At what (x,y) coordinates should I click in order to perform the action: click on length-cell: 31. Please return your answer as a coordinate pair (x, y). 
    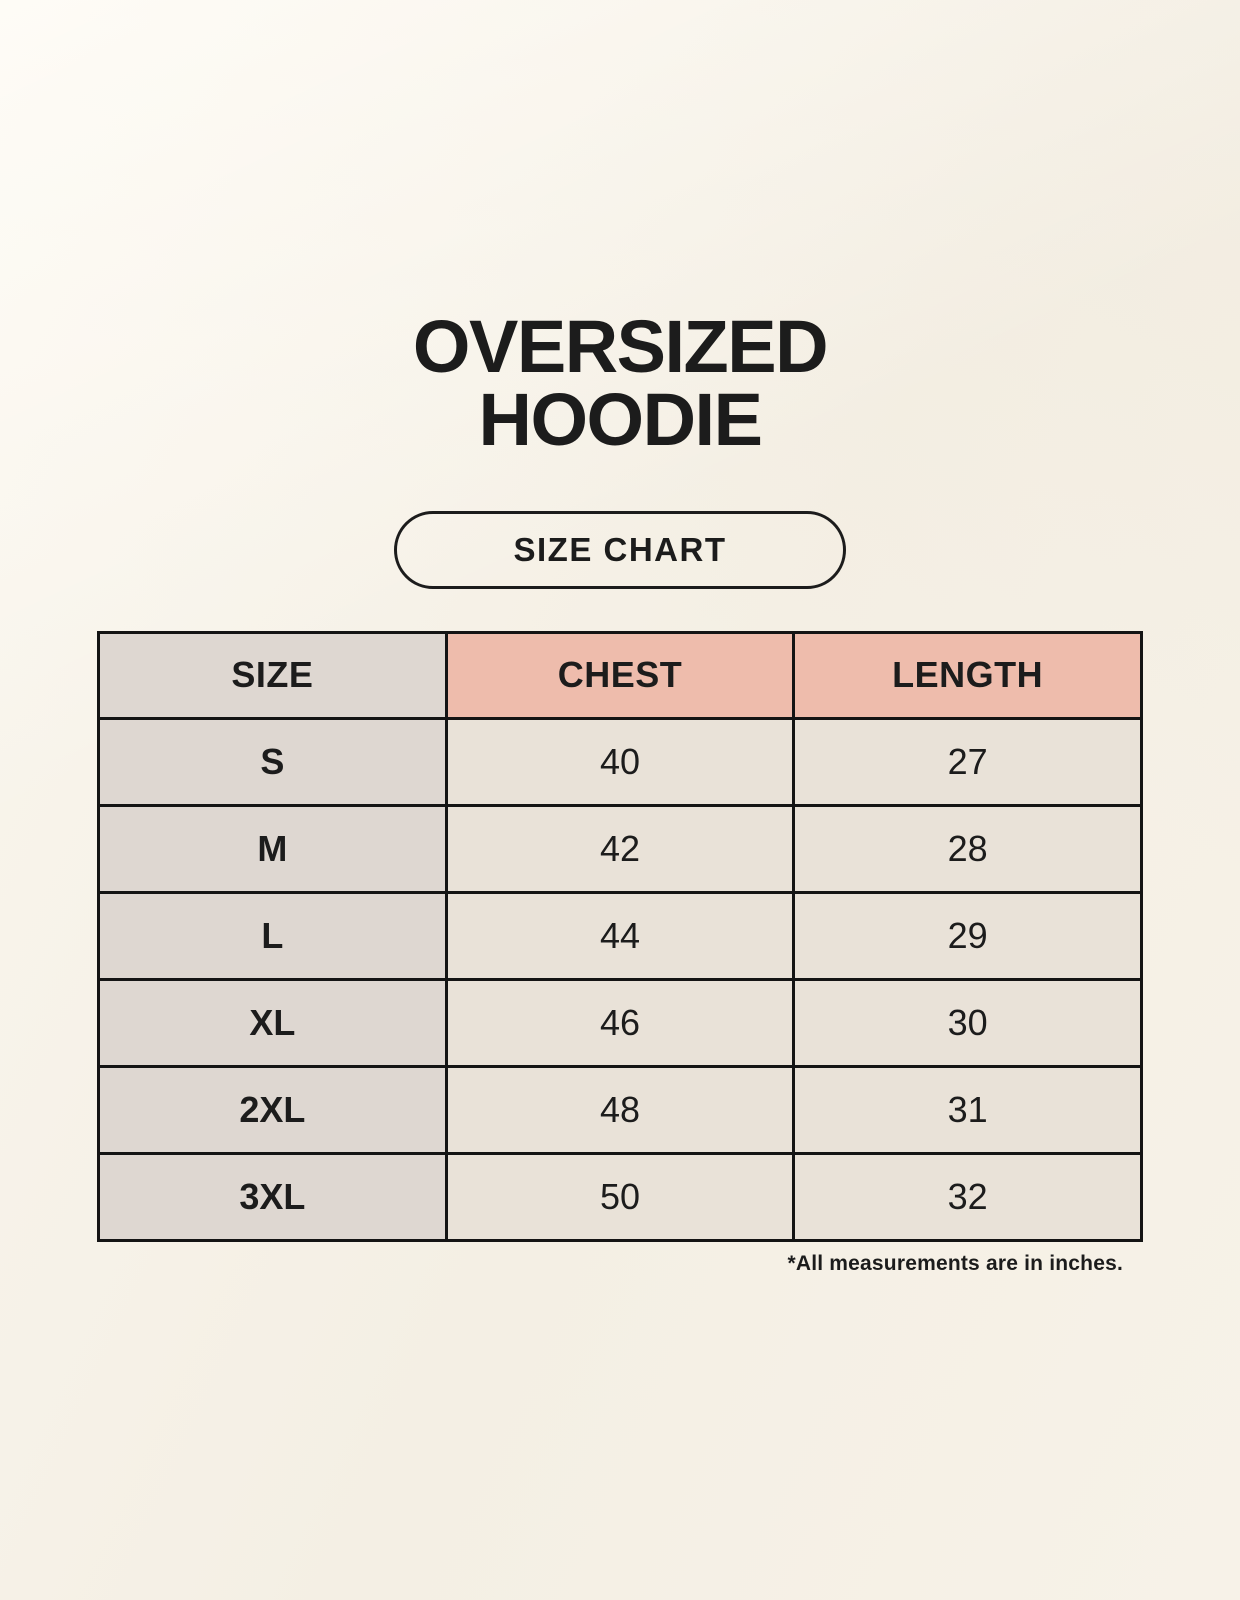
    Looking at the image, I should click on (967, 1109).